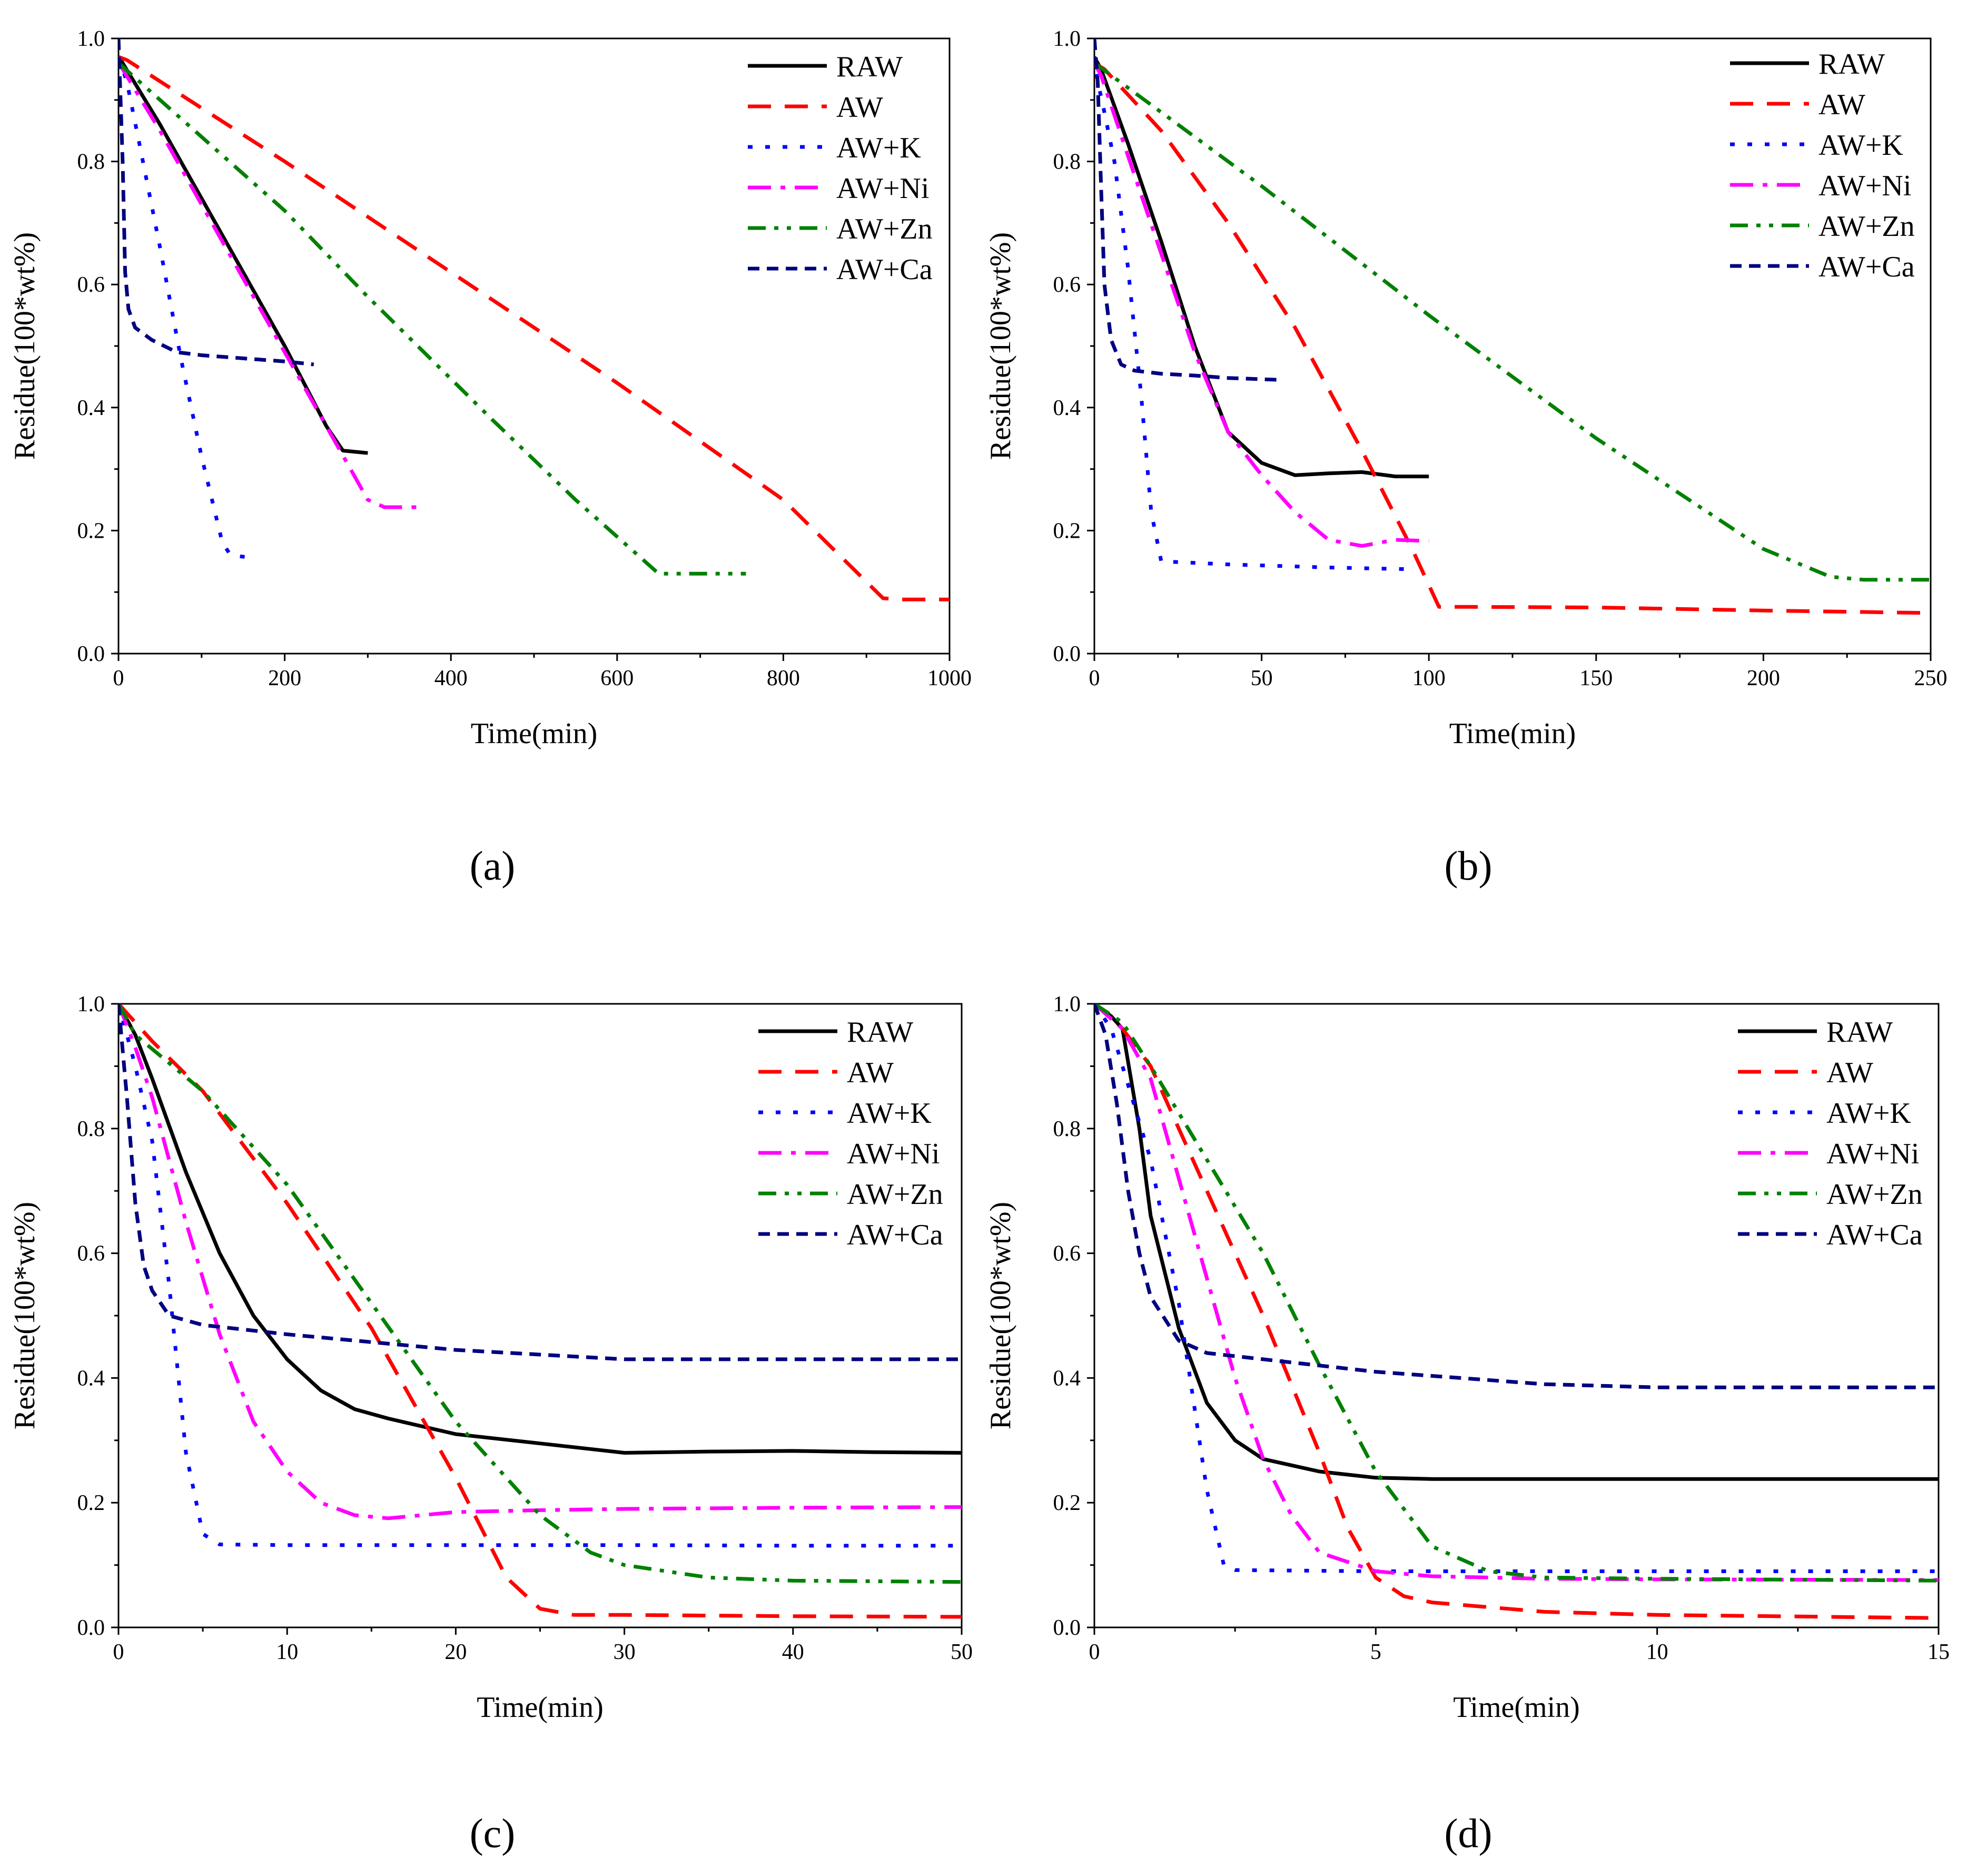  I want to click on x-tick-label: 1000, so click(950, 678).